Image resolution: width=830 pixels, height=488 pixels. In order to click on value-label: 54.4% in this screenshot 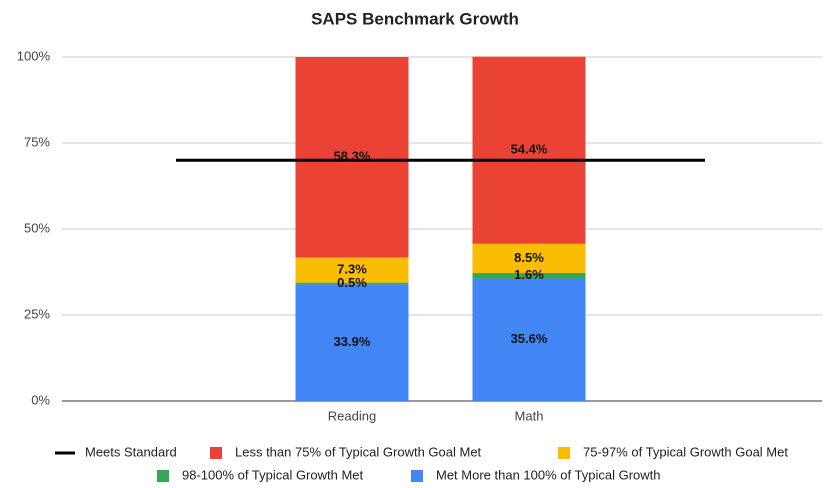, I will do `click(529, 149)`.